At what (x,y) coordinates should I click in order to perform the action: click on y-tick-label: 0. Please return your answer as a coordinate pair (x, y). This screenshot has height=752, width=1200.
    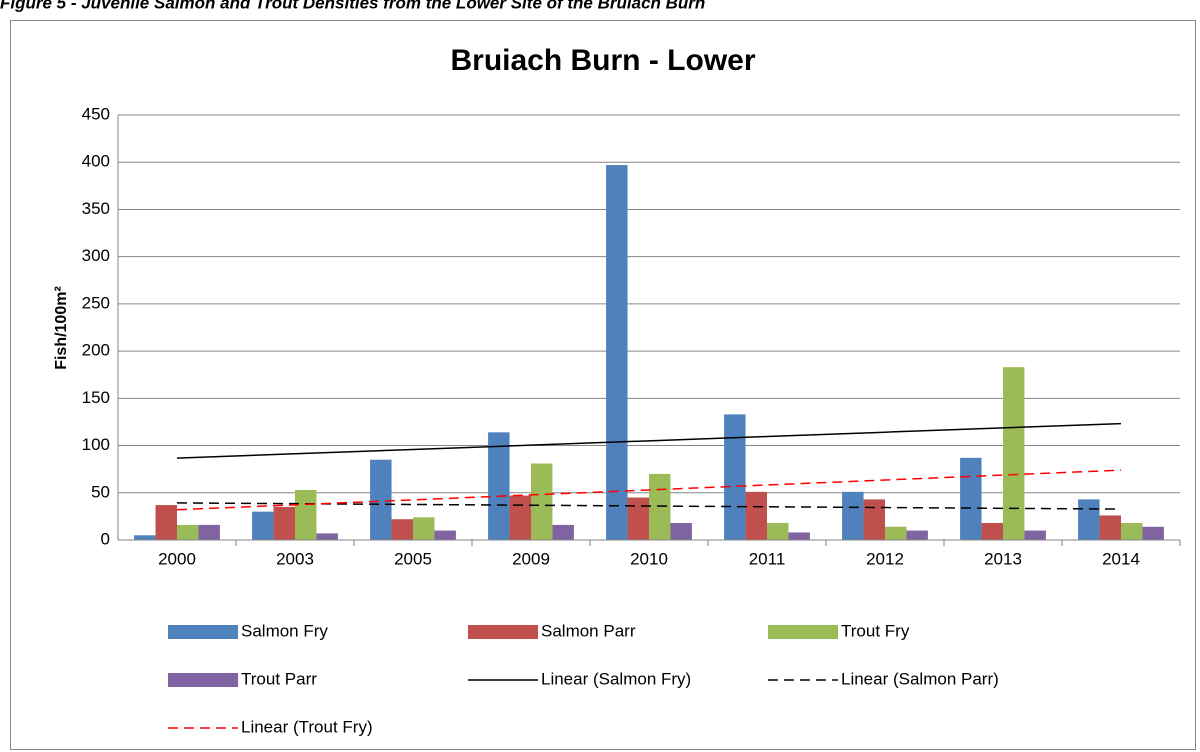
    Looking at the image, I should click on (105, 538).